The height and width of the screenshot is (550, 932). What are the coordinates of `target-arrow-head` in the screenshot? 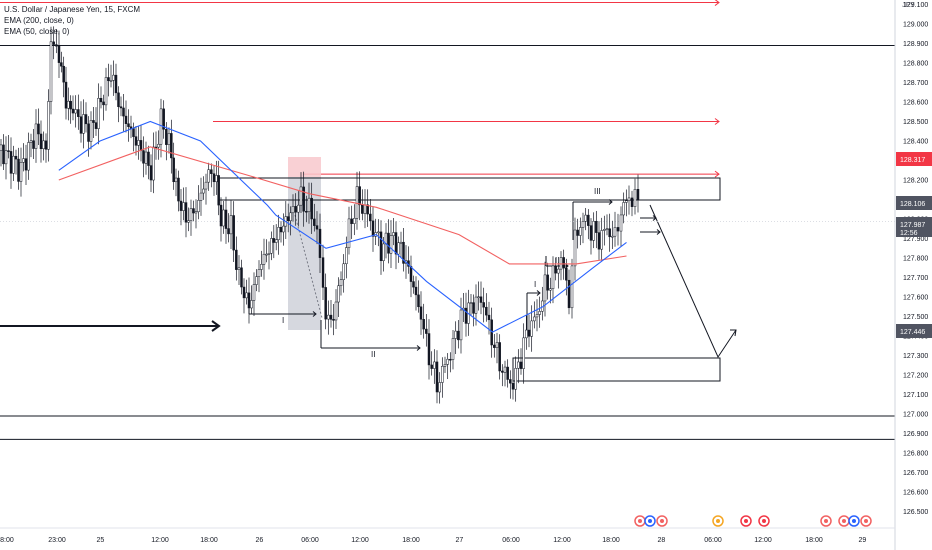 It's located at (654, 218).